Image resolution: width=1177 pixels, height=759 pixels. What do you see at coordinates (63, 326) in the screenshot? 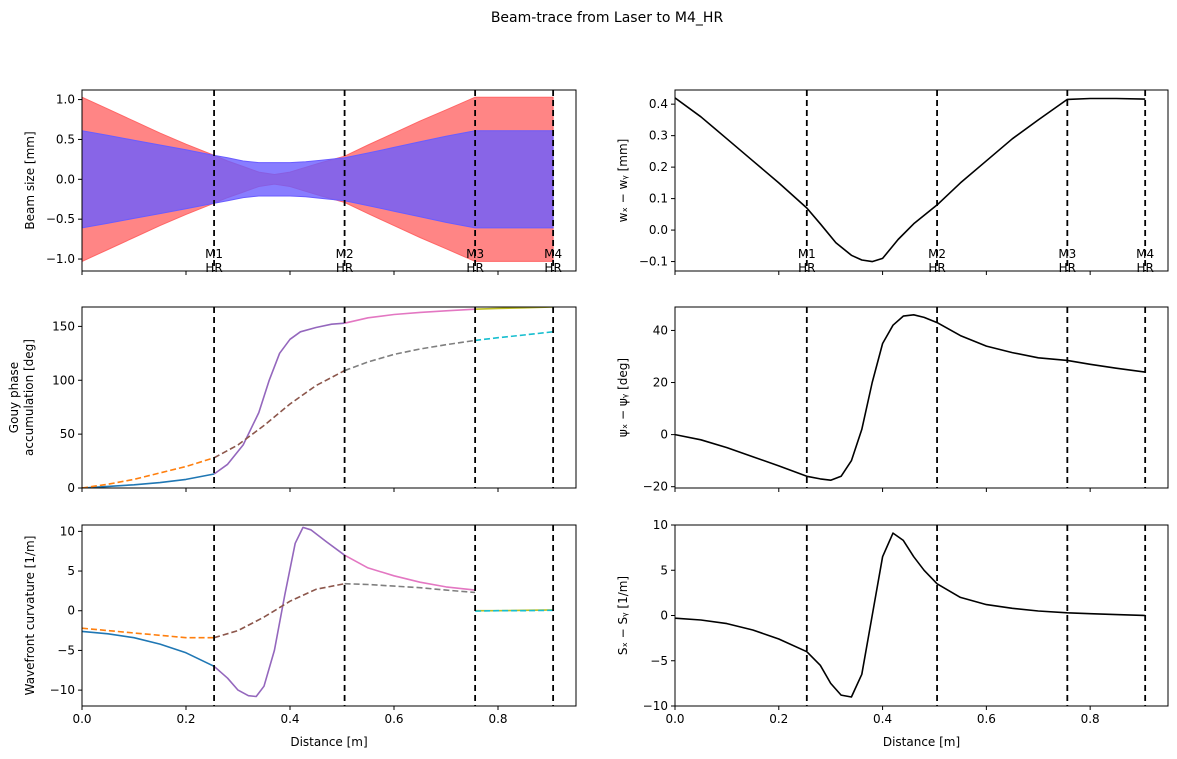
I see `ytick-label: 150` at bounding box center [63, 326].